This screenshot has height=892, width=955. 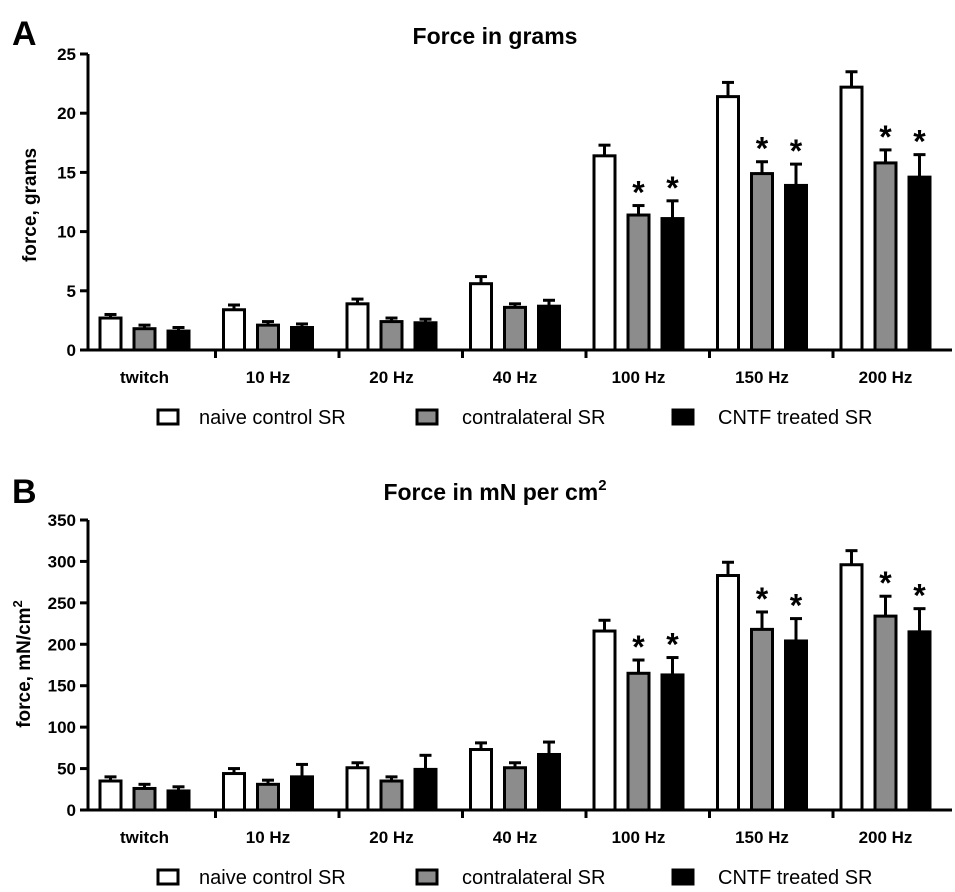 What do you see at coordinates (24, 492) in the screenshot?
I see `panel-b-letter: B` at bounding box center [24, 492].